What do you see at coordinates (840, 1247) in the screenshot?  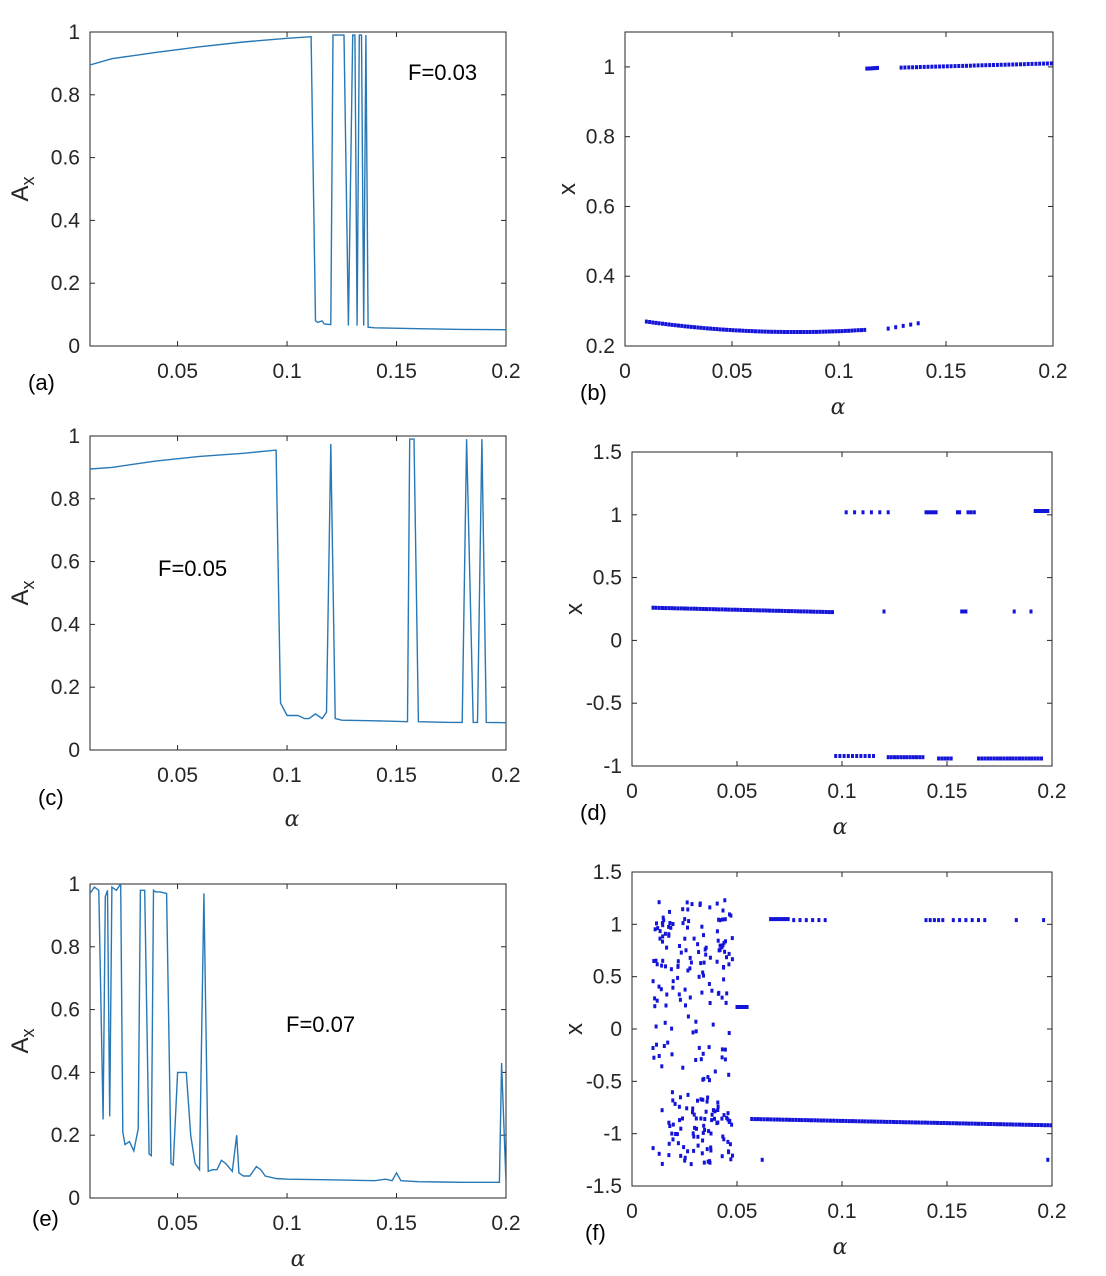 I see `x-axis-label: α` at bounding box center [840, 1247].